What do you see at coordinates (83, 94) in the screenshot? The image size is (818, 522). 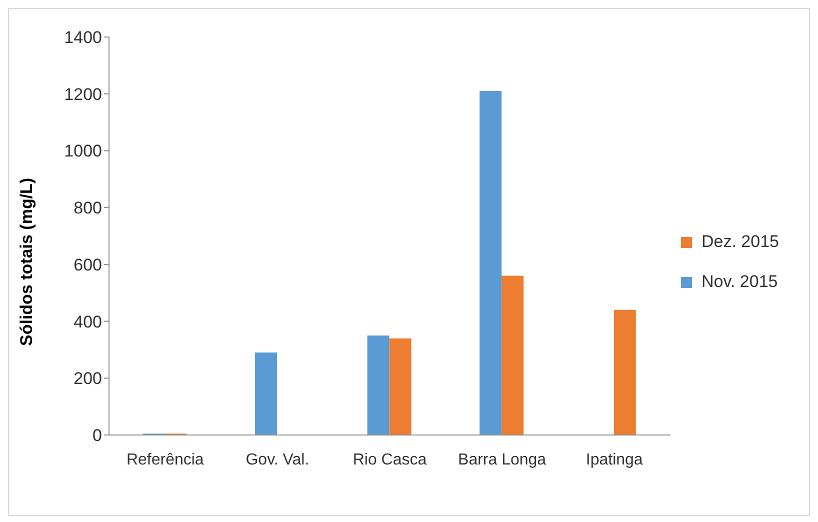 I see `y-tick-label: 1200` at bounding box center [83, 94].